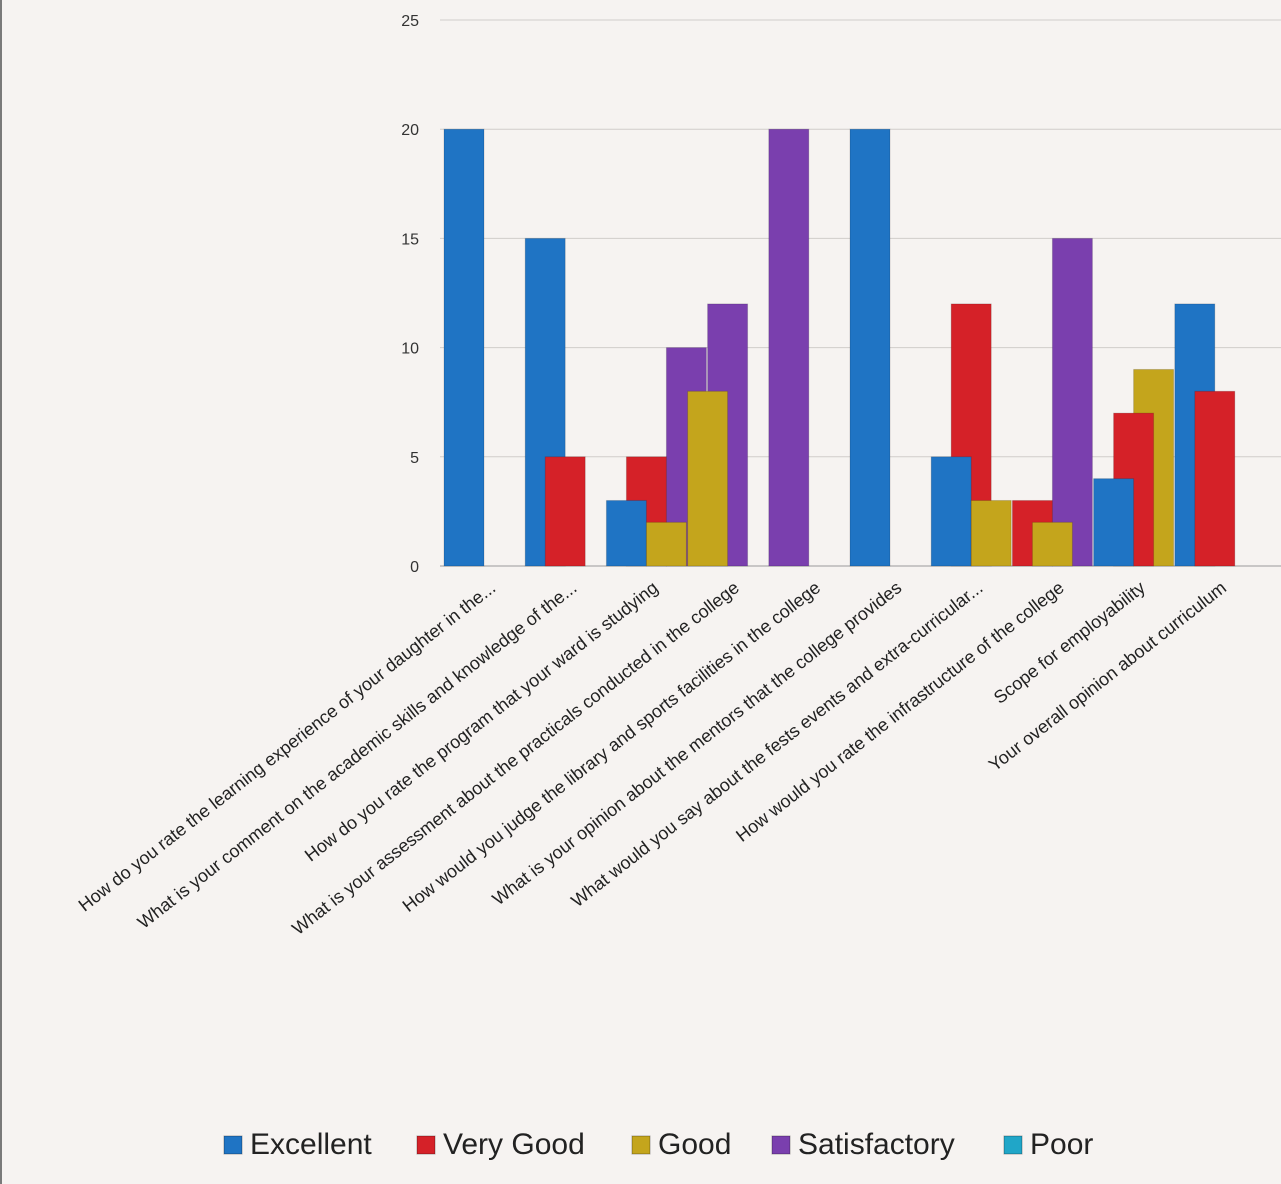  Describe the element at coordinates (694, 1144) in the screenshot. I see `legend-label: Good` at that location.